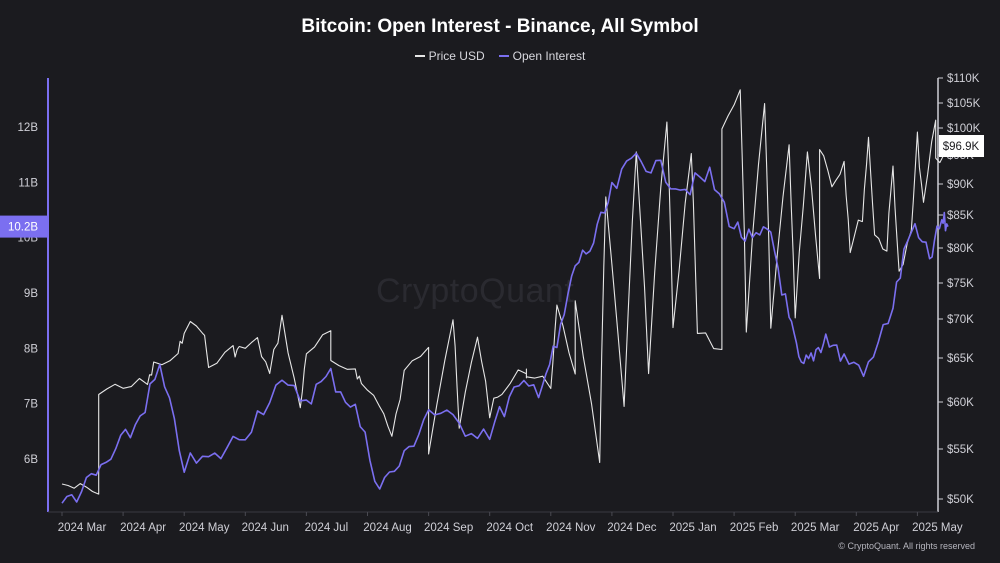  What do you see at coordinates (509, 528) in the screenshot?
I see `x-tick-label: 2024 Oct` at bounding box center [509, 528].